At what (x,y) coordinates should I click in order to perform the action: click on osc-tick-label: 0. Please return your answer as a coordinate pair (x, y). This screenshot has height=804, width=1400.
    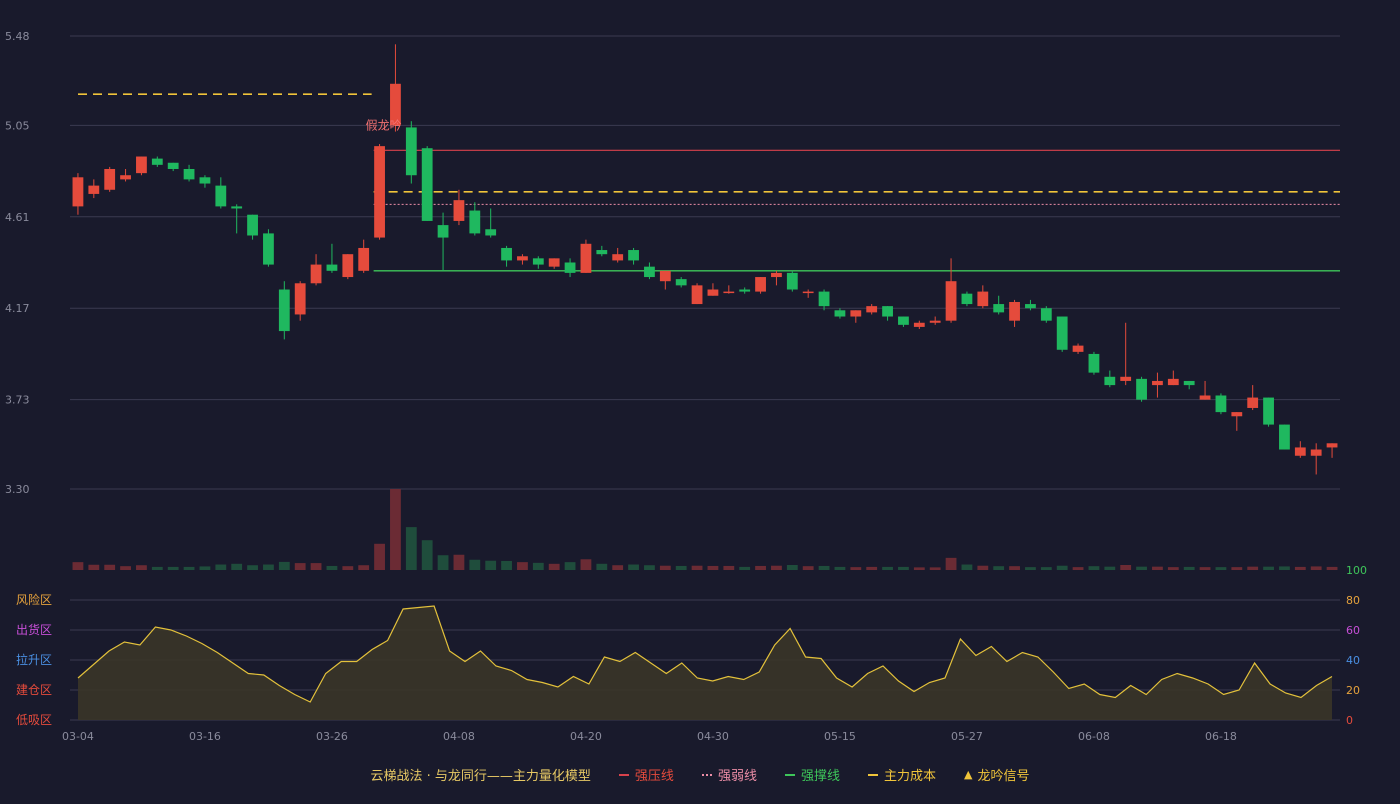
    Looking at the image, I should click on (1349, 720).